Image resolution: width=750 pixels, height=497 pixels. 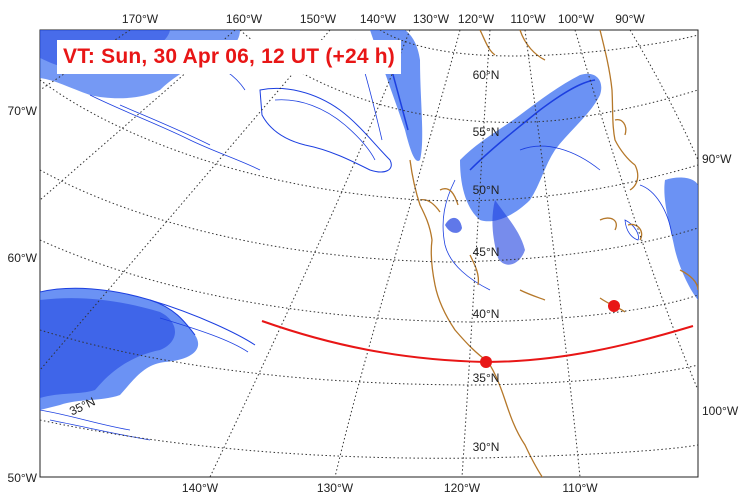 What do you see at coordinates (486, 190) in the screenshot?
I see `lat-label: 50°N` at bounding box center [486, 190].